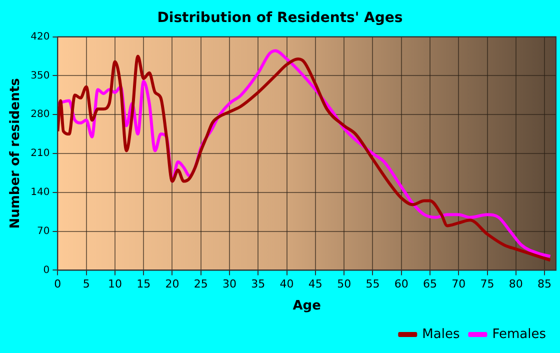  I want to click on y-tick-label: 420, so click(40, 36).